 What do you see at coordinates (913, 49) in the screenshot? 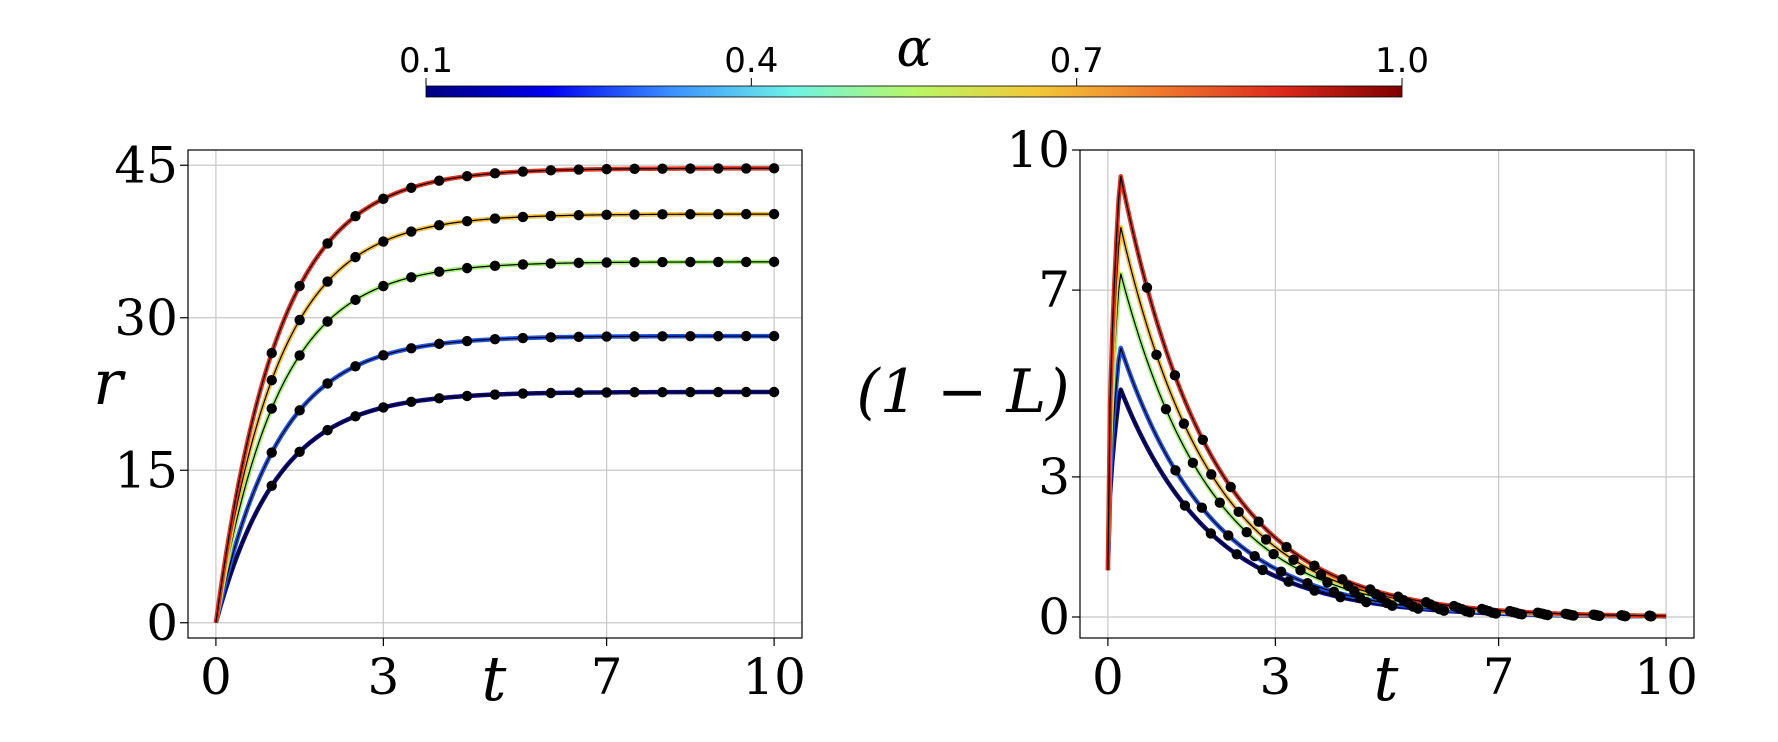
I see `colorbar-label: α` at bounding box center [913, 49].